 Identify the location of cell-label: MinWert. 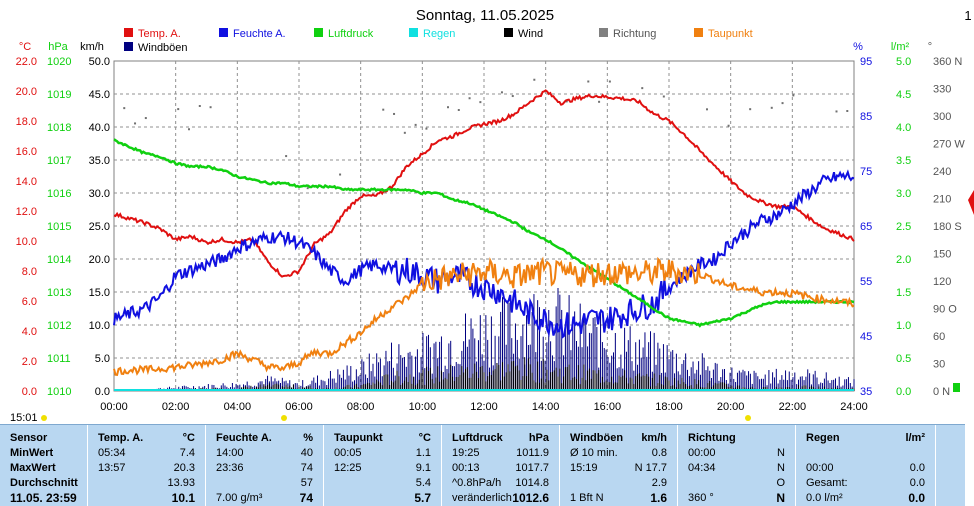
(32, 453).